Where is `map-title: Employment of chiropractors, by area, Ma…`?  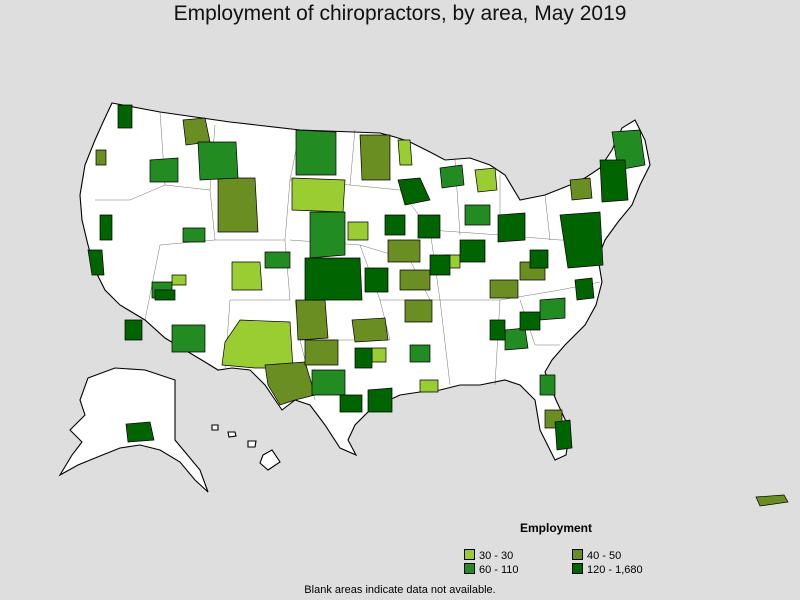 map-title: Employment of chiropractors, by area, Ma… is located at coordinates (400, 13).